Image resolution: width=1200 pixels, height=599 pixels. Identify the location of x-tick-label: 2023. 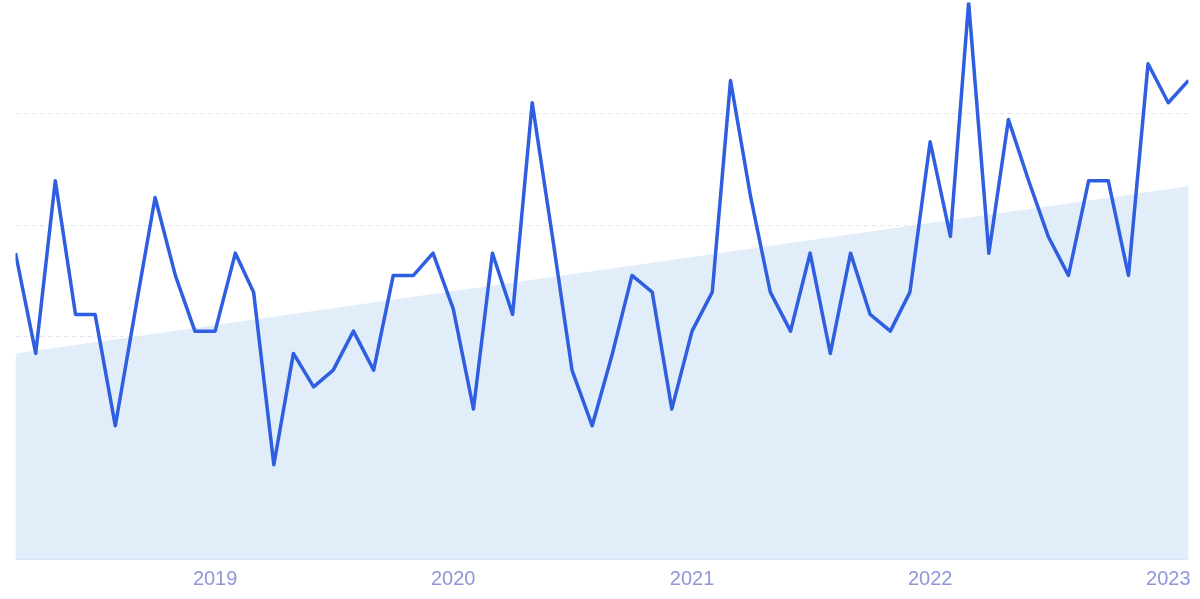
(1168, 577).